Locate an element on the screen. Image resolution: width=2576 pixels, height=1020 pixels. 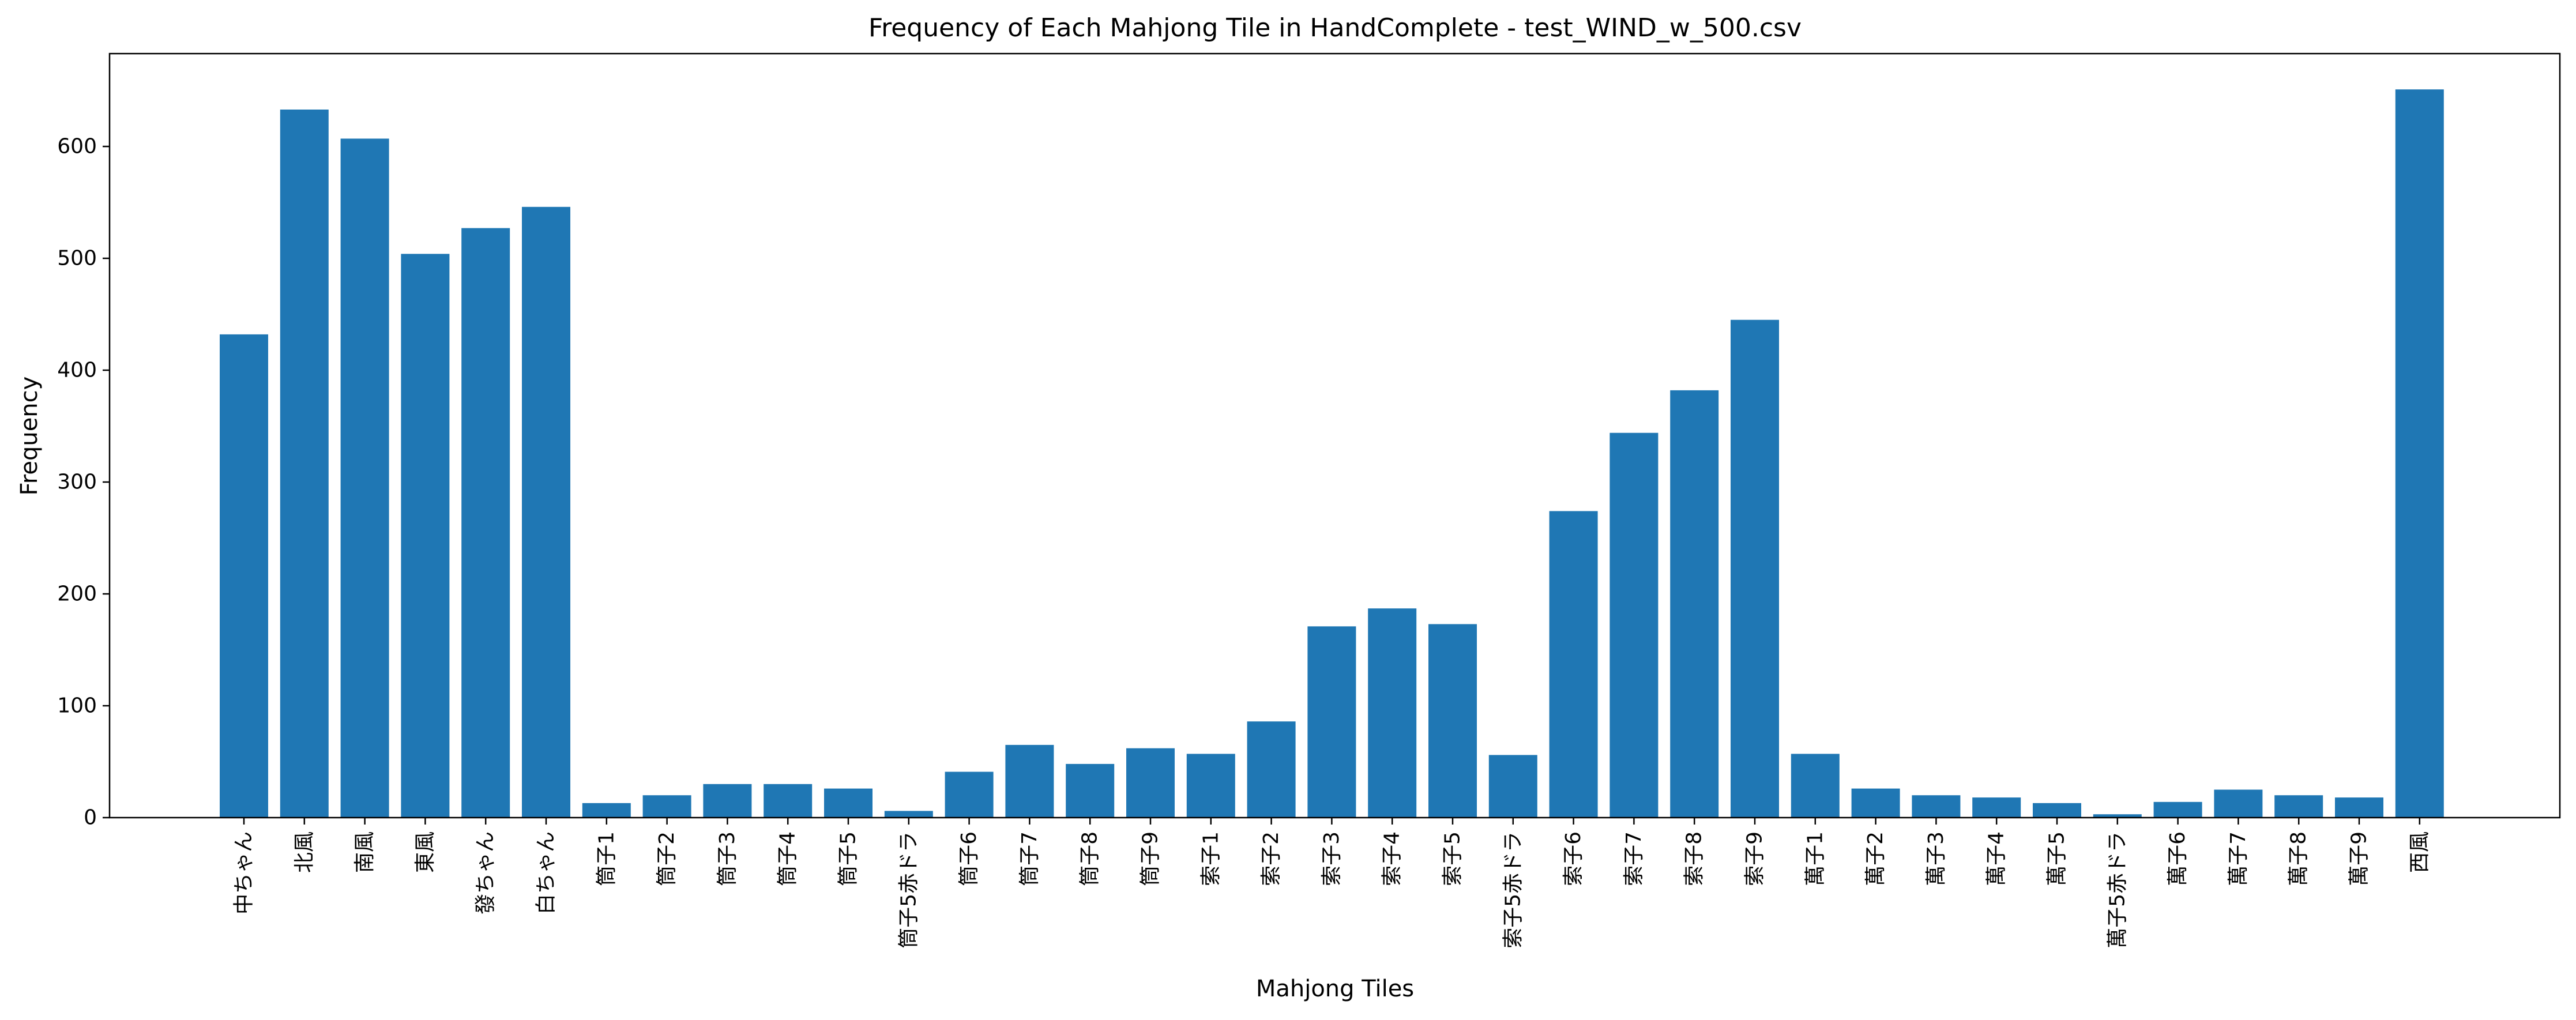
x-tick-label: 索子2 is located at coordinates (1271, 858).